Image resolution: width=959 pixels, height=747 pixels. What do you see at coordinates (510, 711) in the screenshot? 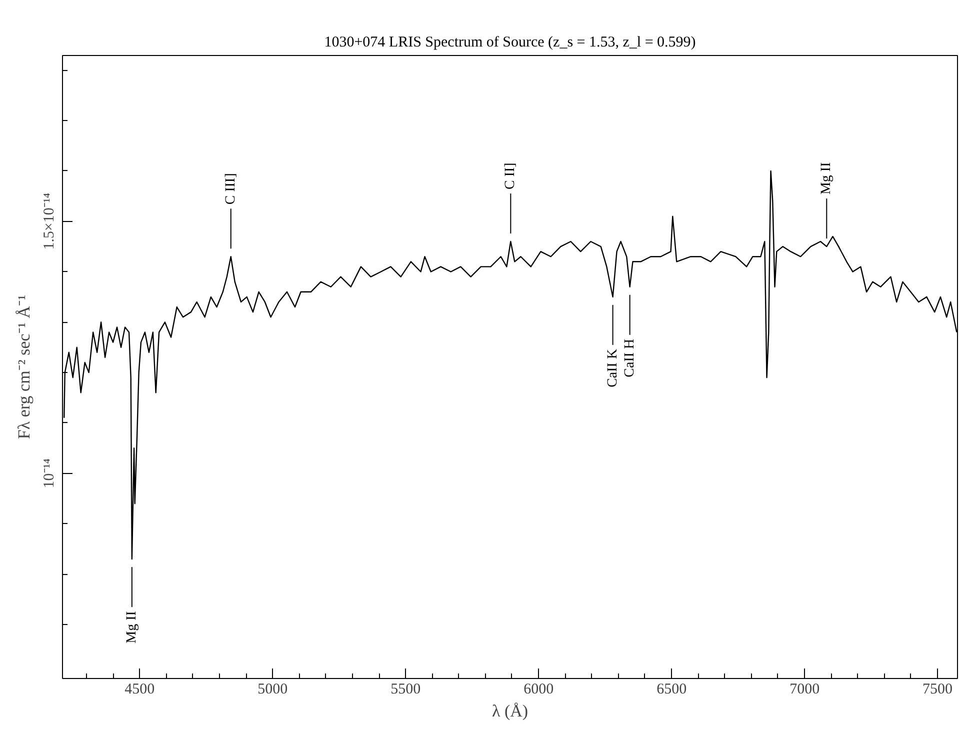
I see `x-axis-title: λ (Å)` at bounding box center [510, 711].